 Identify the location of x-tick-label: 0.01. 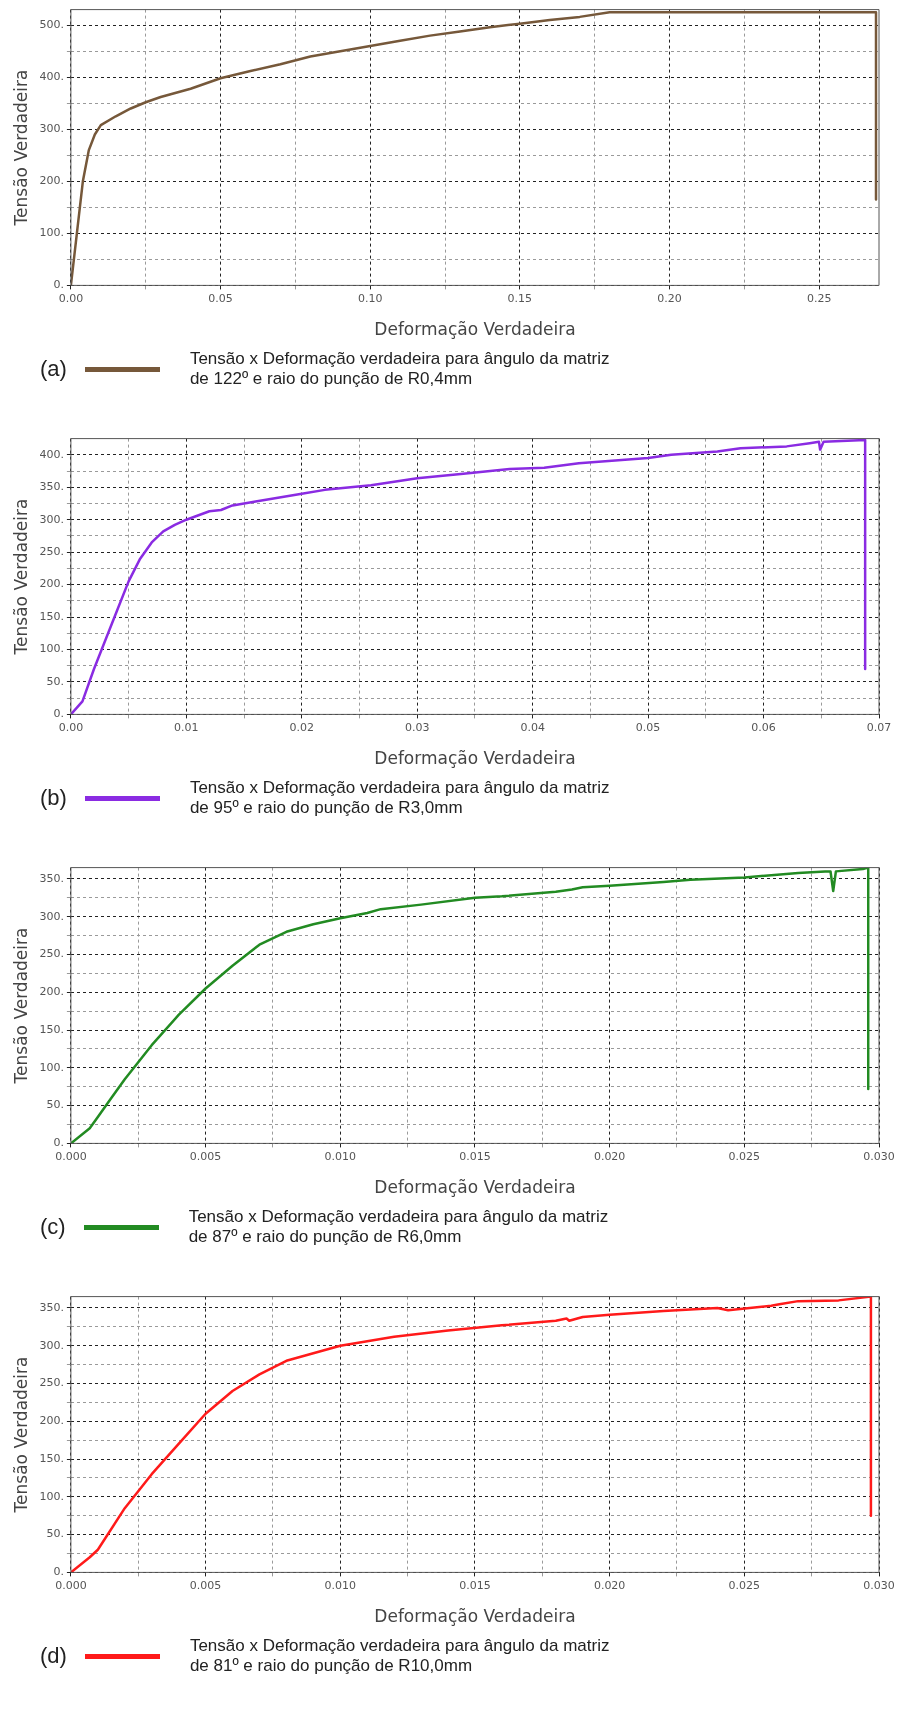
(186, 727).